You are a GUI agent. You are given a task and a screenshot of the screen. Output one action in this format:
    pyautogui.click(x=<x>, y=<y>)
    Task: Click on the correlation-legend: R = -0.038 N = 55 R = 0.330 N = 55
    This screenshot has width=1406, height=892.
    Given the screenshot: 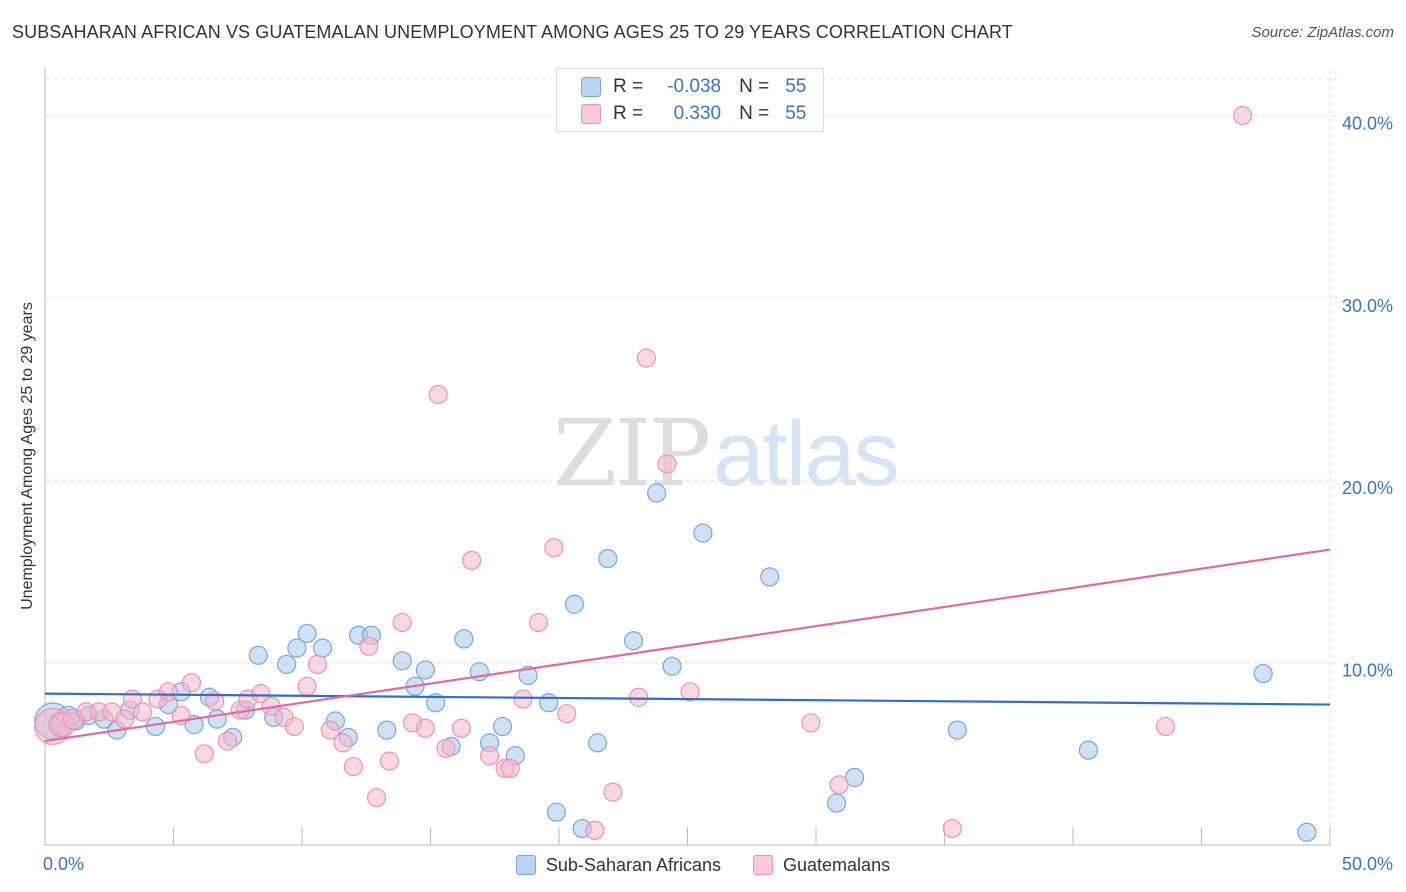 What is the action you would take?
    pyautogui.click(x=690, y=100)
    